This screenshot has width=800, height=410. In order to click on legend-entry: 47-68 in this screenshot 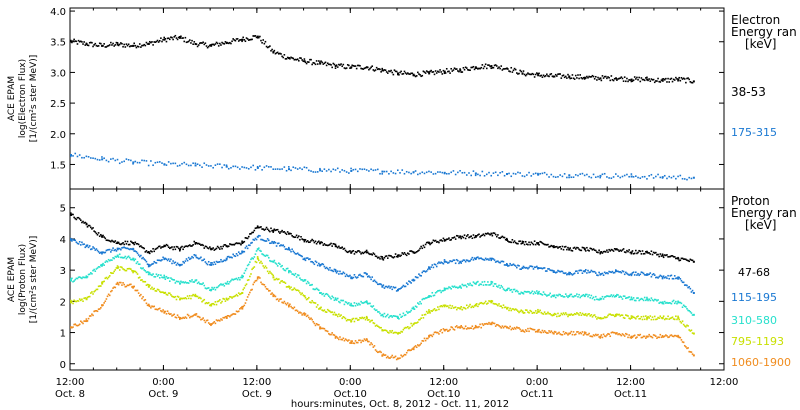, I will do `click(754, 272)`.